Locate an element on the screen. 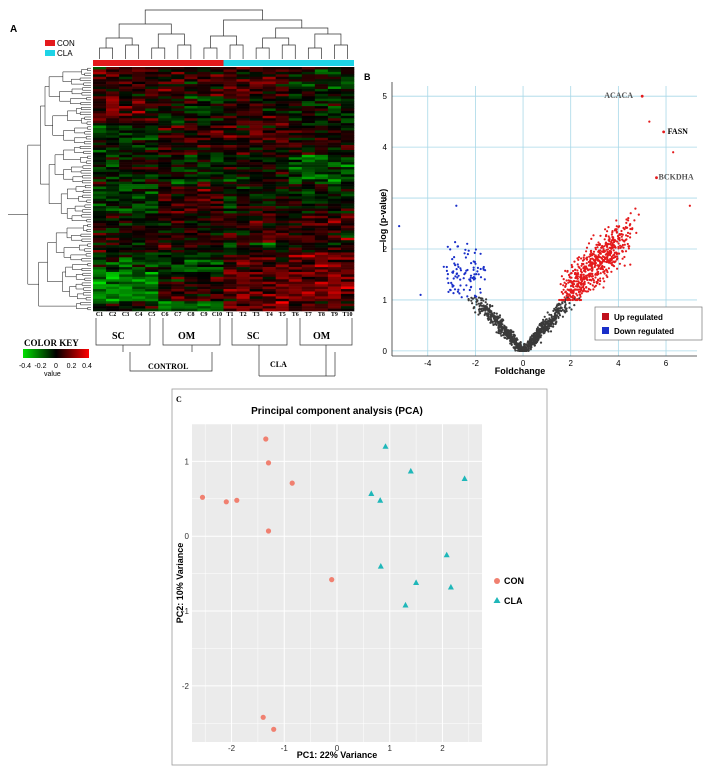 The width and height of the screenshot is (706, 772). pca-title: Principal component analysis (PCA) is located at coordinates (337, 411).